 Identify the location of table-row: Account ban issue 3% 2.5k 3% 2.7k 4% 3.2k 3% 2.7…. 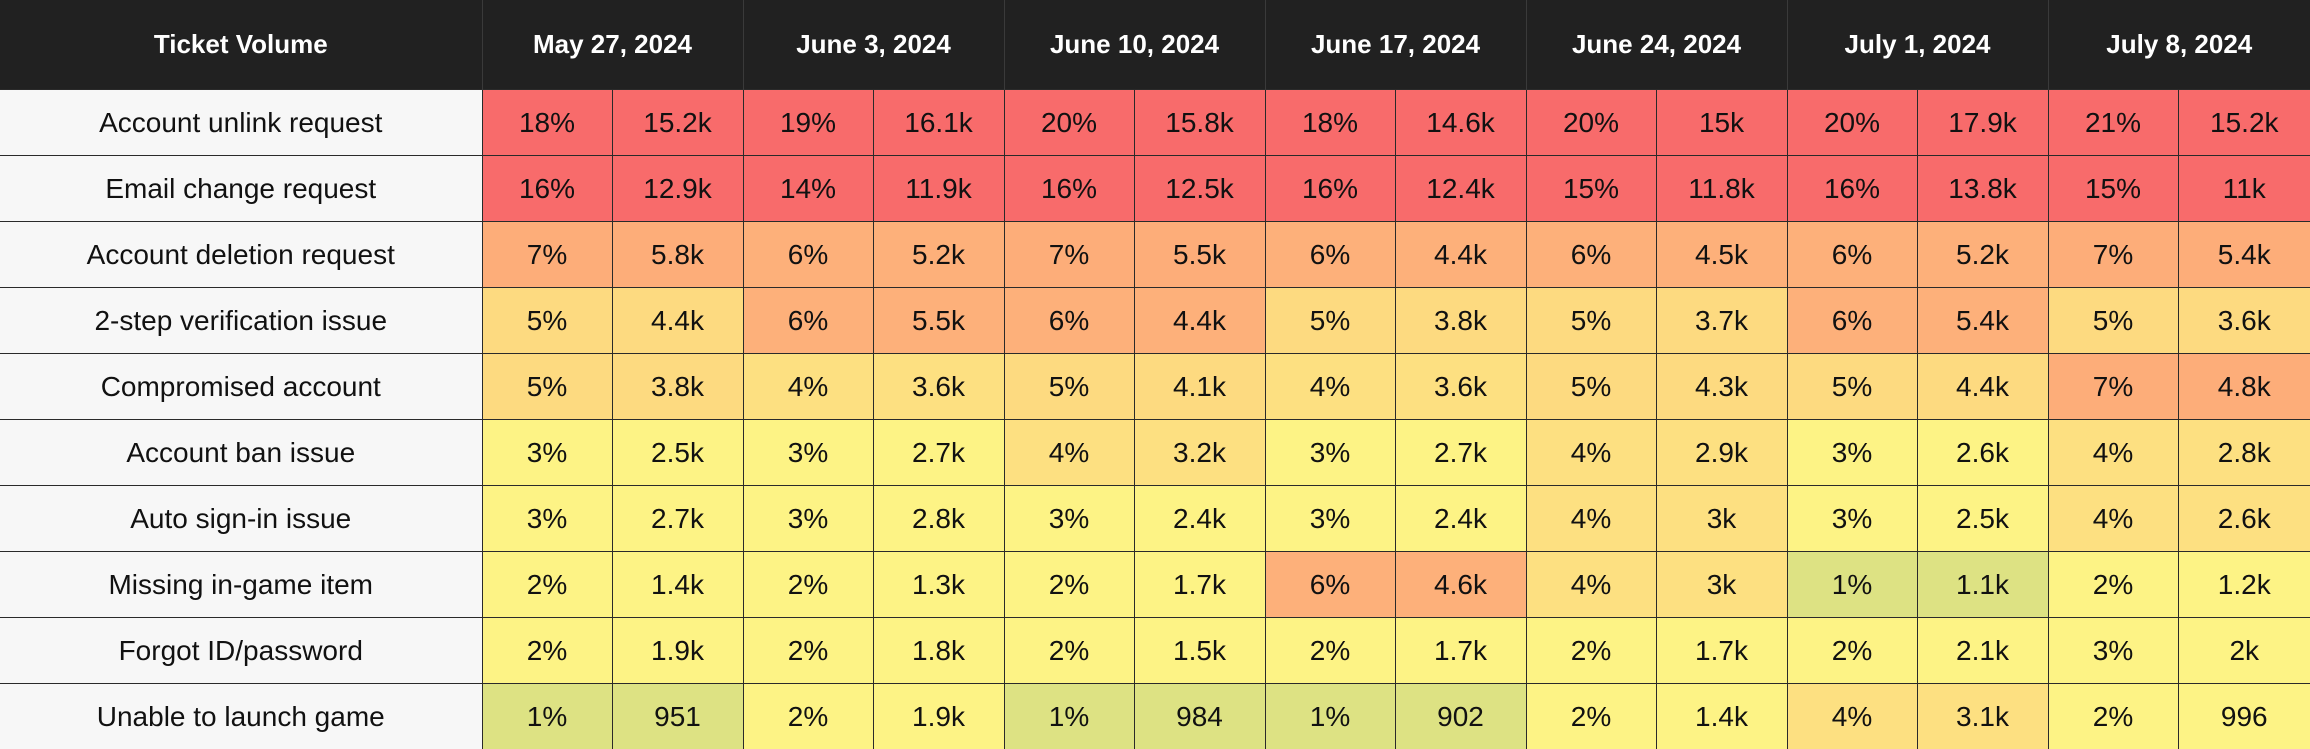
(1155, 452).